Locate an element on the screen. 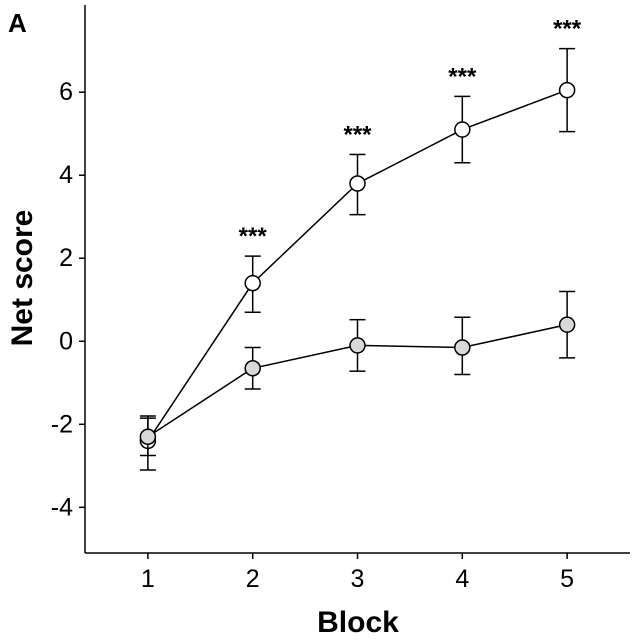  y-ticks: -4 -2 0 2 4 6 is located at coordinates (68, 299).